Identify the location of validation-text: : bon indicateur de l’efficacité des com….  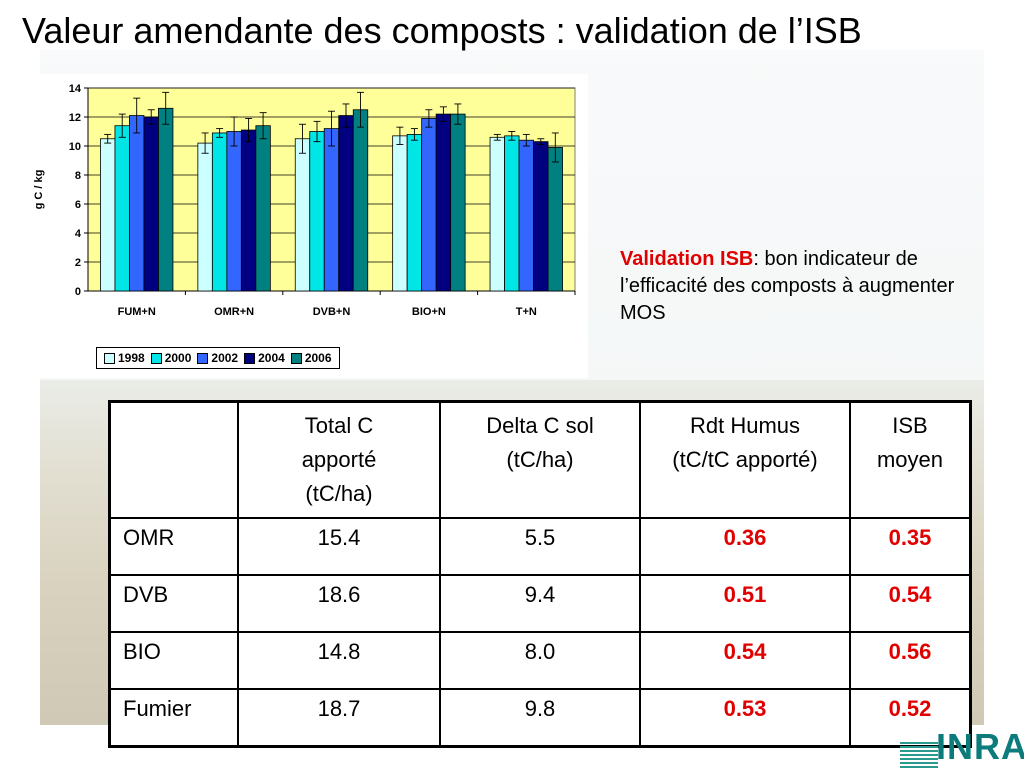
(787, 286).